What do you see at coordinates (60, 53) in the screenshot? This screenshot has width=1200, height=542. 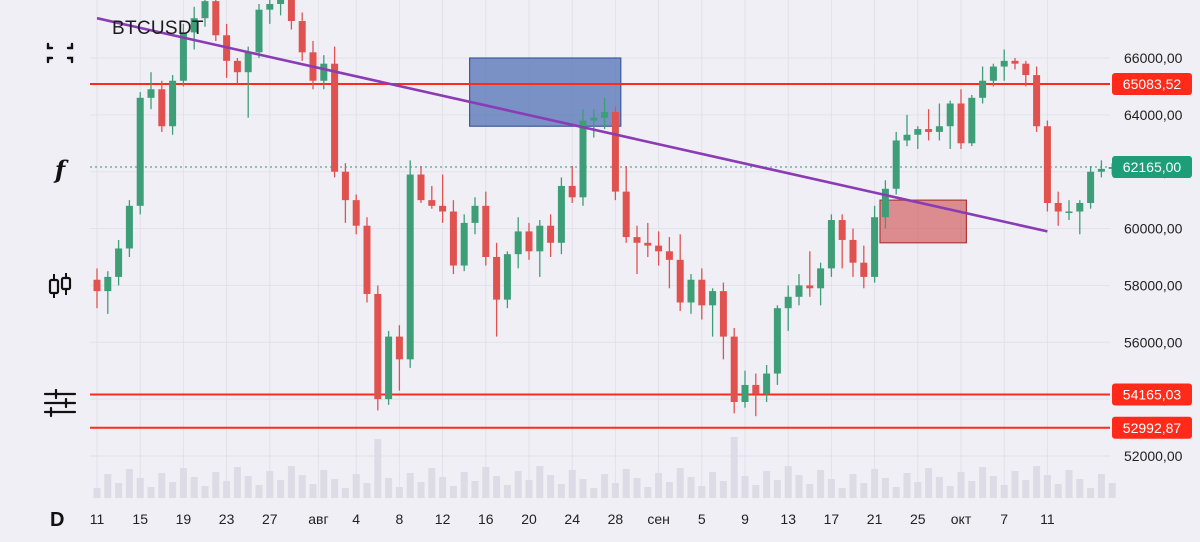 I see `fullscreen-icon` at bounding box center [60, 53].